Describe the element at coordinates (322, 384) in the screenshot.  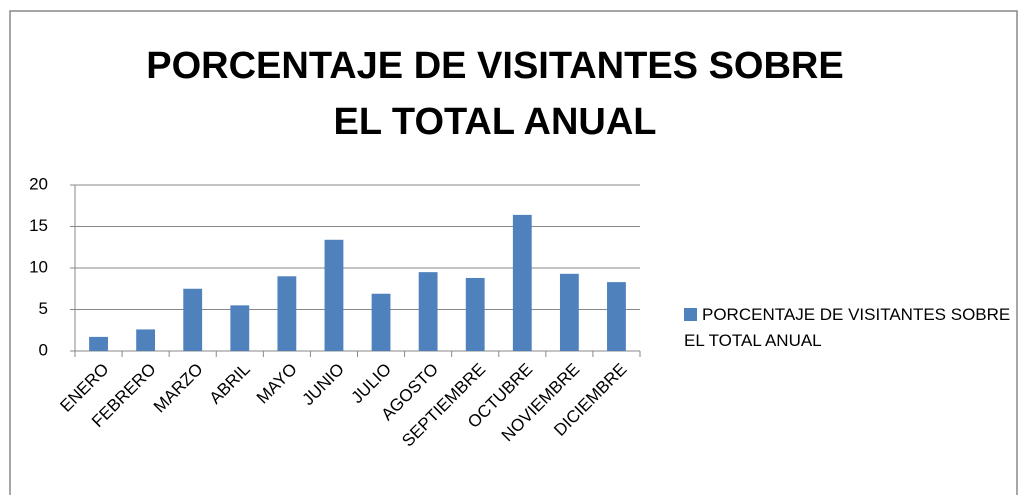
I see `x-tick-label: JUNIO` at that location.